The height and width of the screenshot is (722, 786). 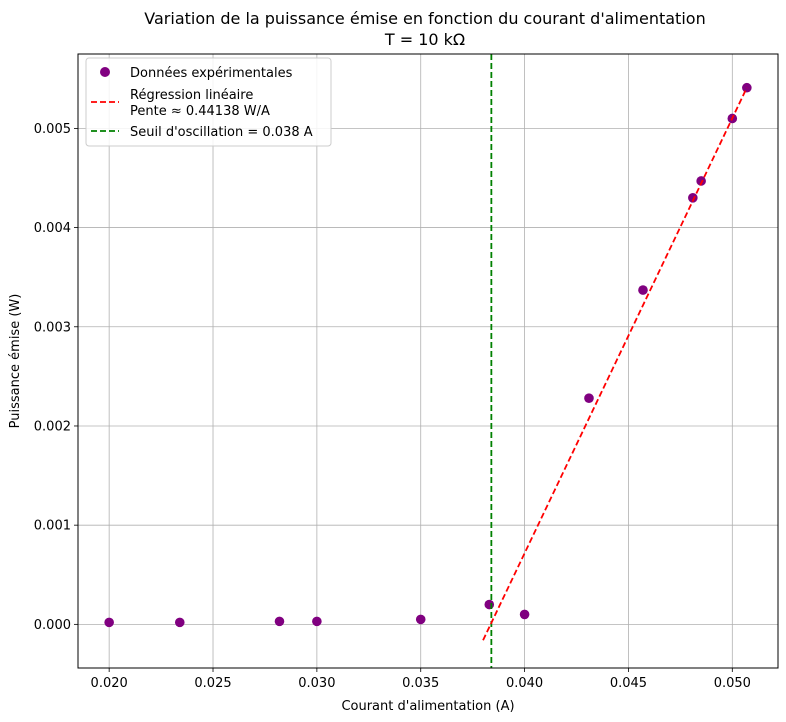 What do you see at coordinates (427, 706) in the screenshot?
I see `x-axis-label: Courant d'alimentation (A)` at bounding box center [427, 706].